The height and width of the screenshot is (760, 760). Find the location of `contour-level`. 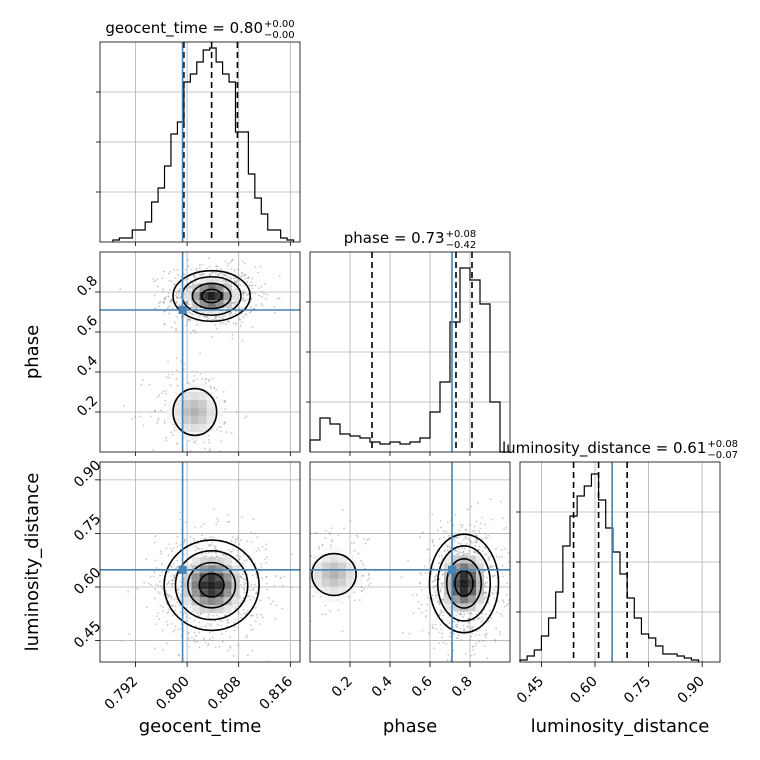

contour-level is located at coordinates (334, 574).